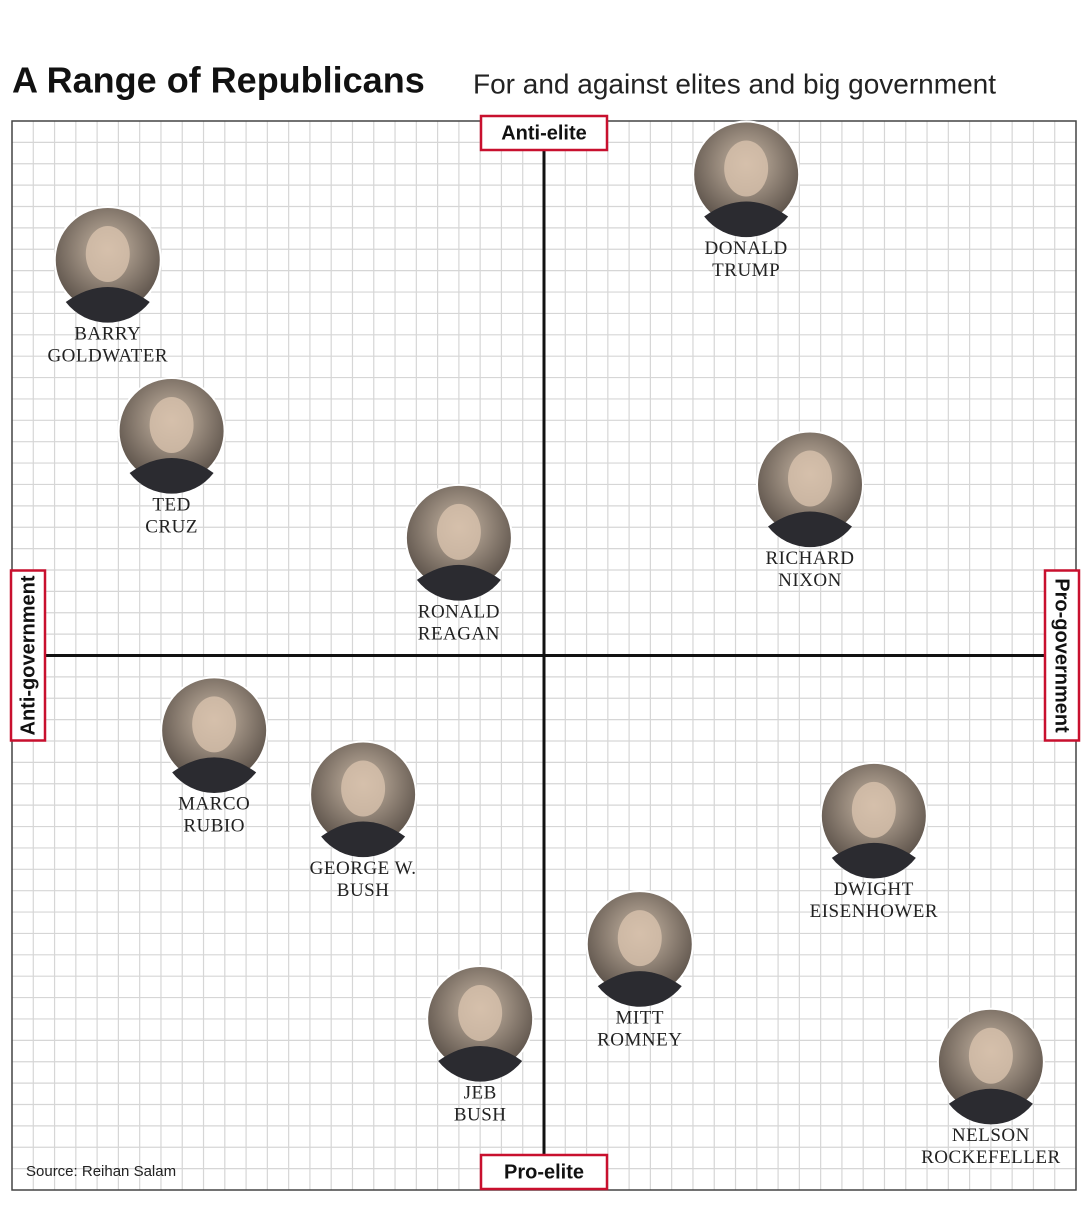  I want to click on person-name: DWIGHT, so click(874, 889).